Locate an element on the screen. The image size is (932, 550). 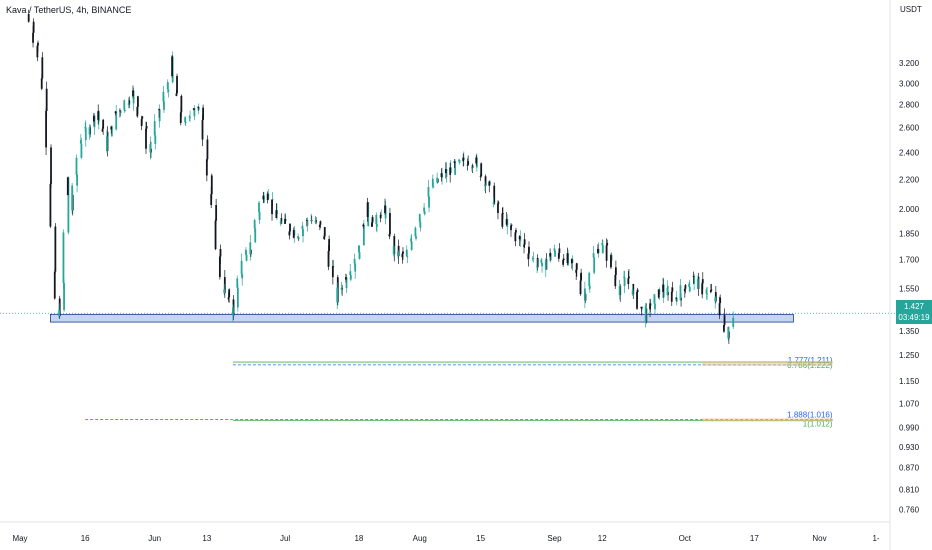
last-price-value: 1.427 is located at coordinates (914, 306).